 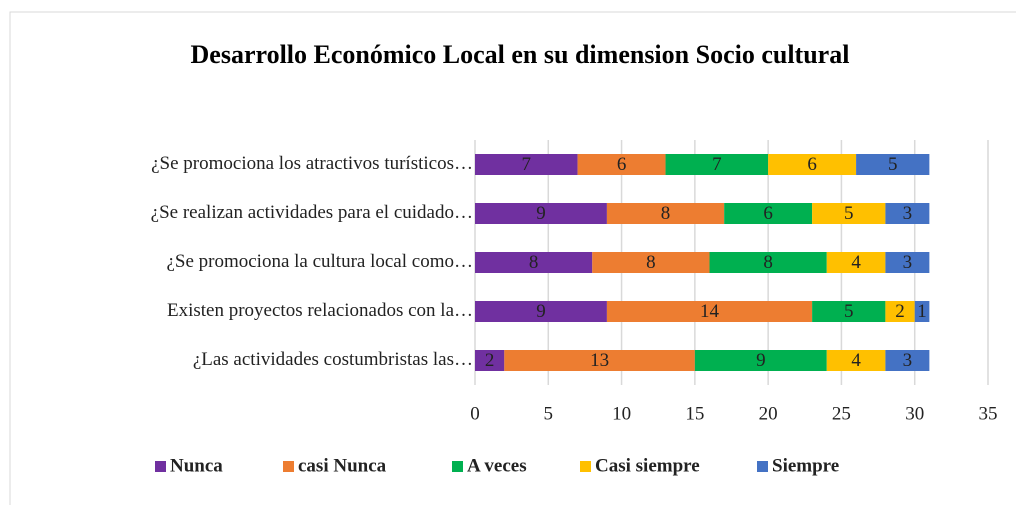 I want to click on x-tick-label: 25, so click(x=841, y=413).